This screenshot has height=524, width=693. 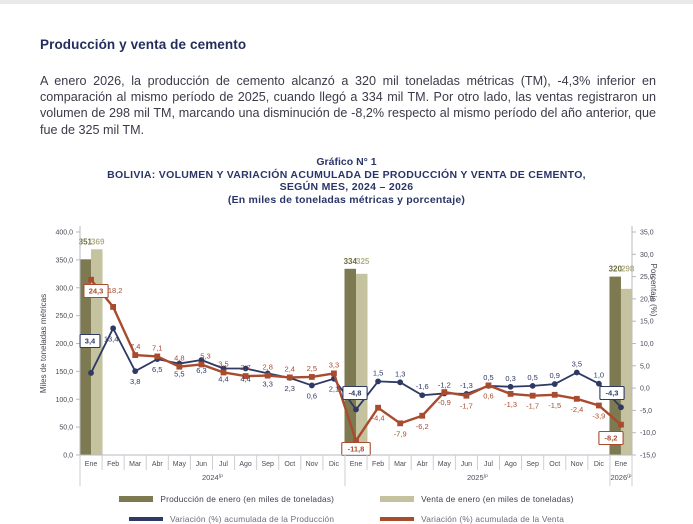 I want to click on chart-number-title: Gráfico N° 1, so click(x=346, y=162).